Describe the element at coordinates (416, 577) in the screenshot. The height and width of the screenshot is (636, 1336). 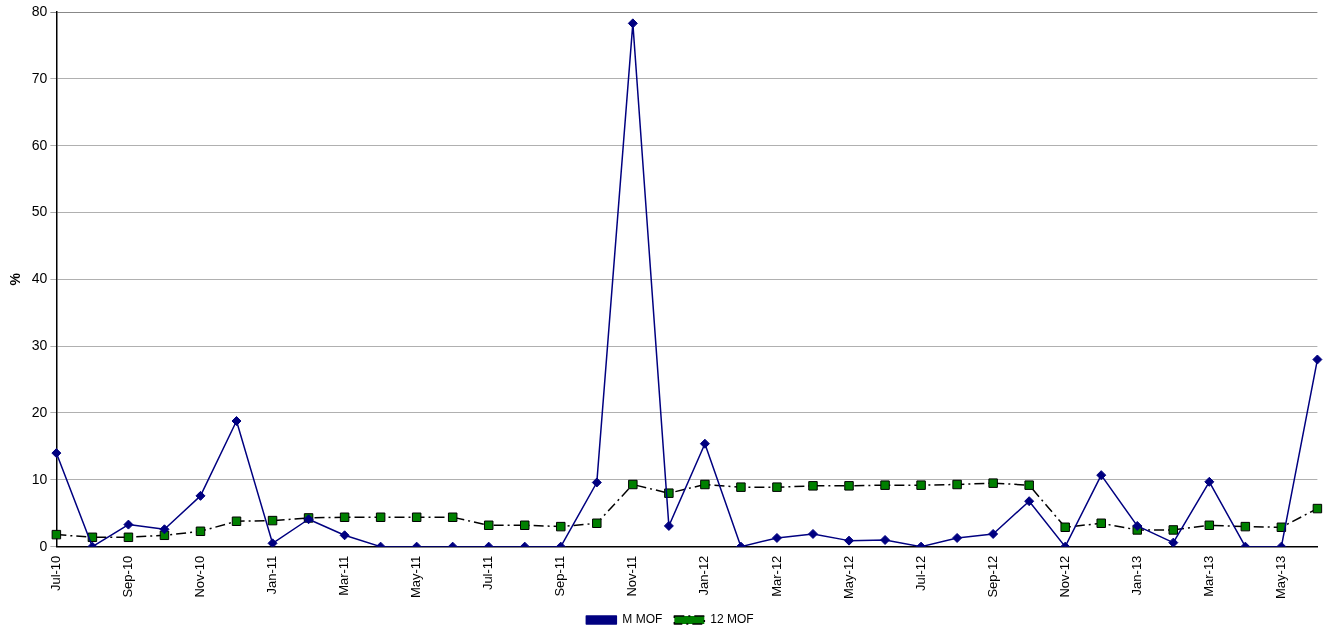
I see `x-tick-label: May-11` at that location.